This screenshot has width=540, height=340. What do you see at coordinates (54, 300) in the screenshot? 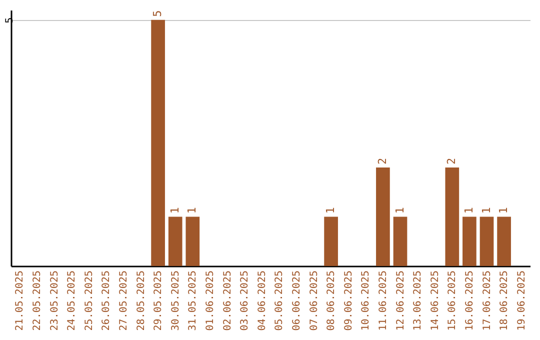
I see `x-tick-label: 23.05.2025` at bounding box center [54, 300].